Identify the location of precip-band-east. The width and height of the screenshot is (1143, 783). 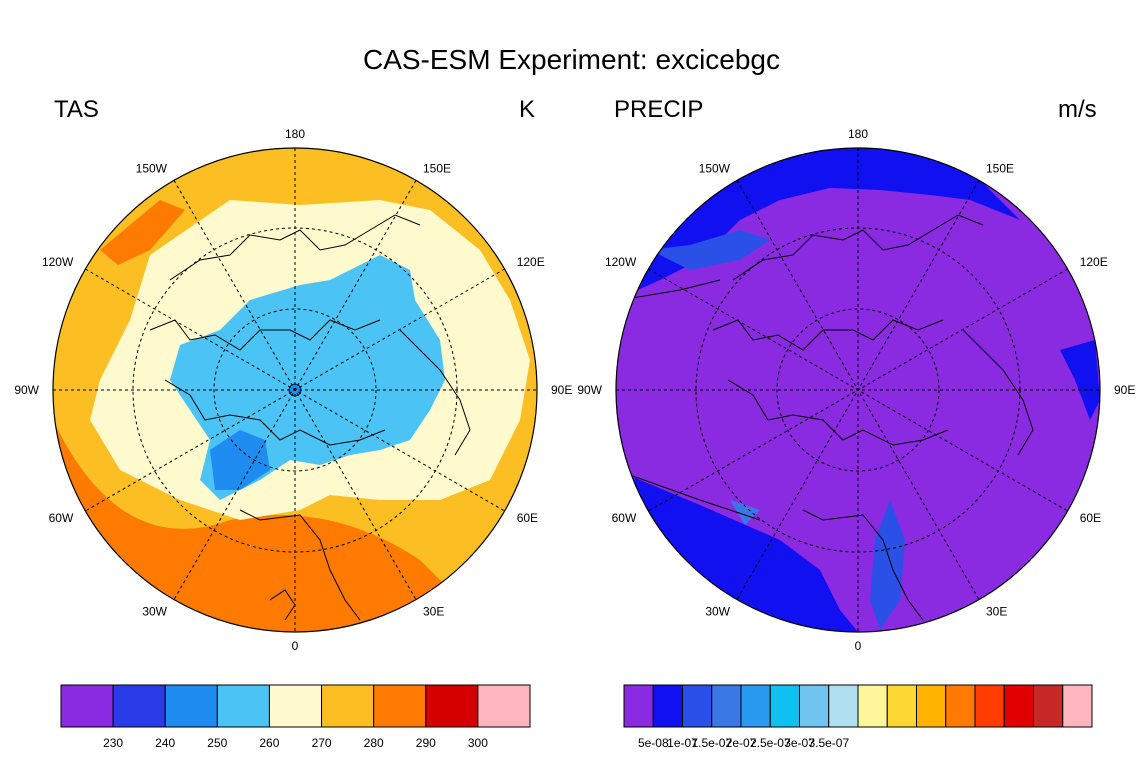
(1080, 380).